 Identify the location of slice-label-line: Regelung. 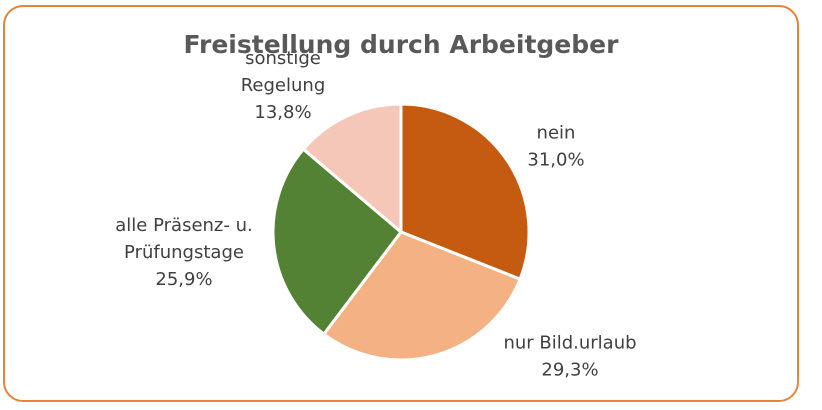
(283, 85).